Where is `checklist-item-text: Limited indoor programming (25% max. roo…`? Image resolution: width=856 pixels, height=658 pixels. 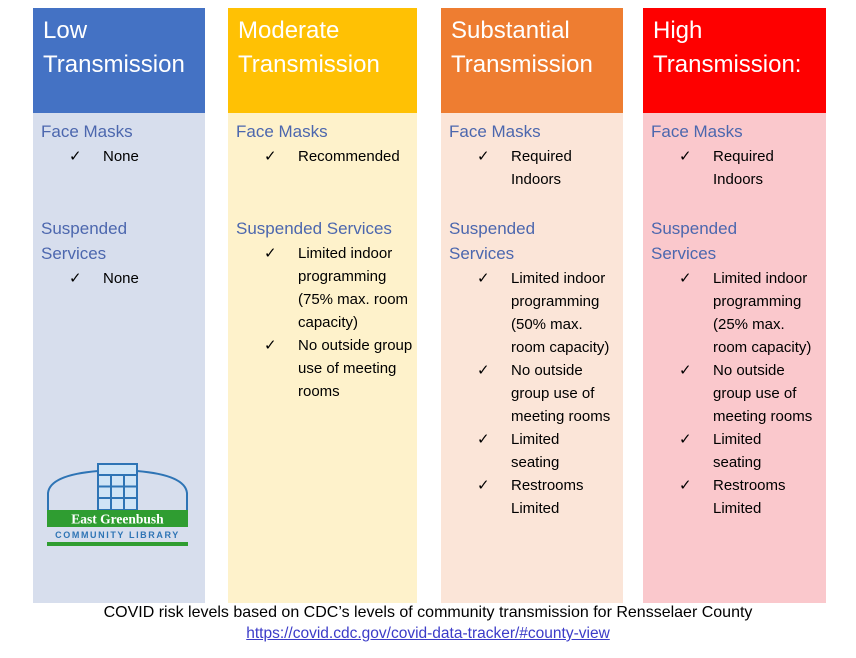 checklist-item-text: Limited indoor programming (25% max. roo… is located at coordinates (762, 313).